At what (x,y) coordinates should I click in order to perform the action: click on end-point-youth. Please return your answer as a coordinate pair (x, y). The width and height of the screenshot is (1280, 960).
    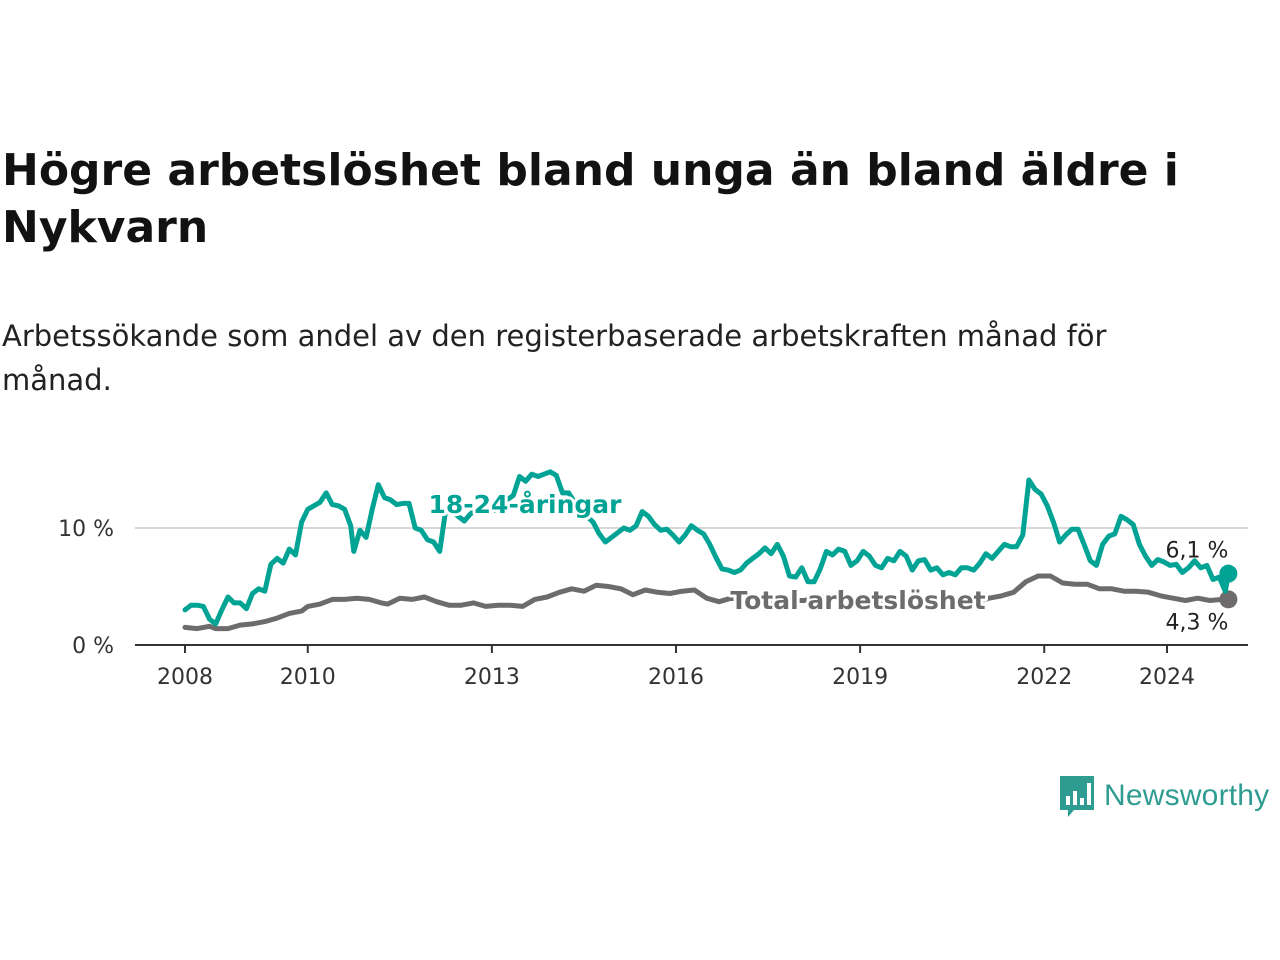
    Looking at the image, I should click on (1228, 573).